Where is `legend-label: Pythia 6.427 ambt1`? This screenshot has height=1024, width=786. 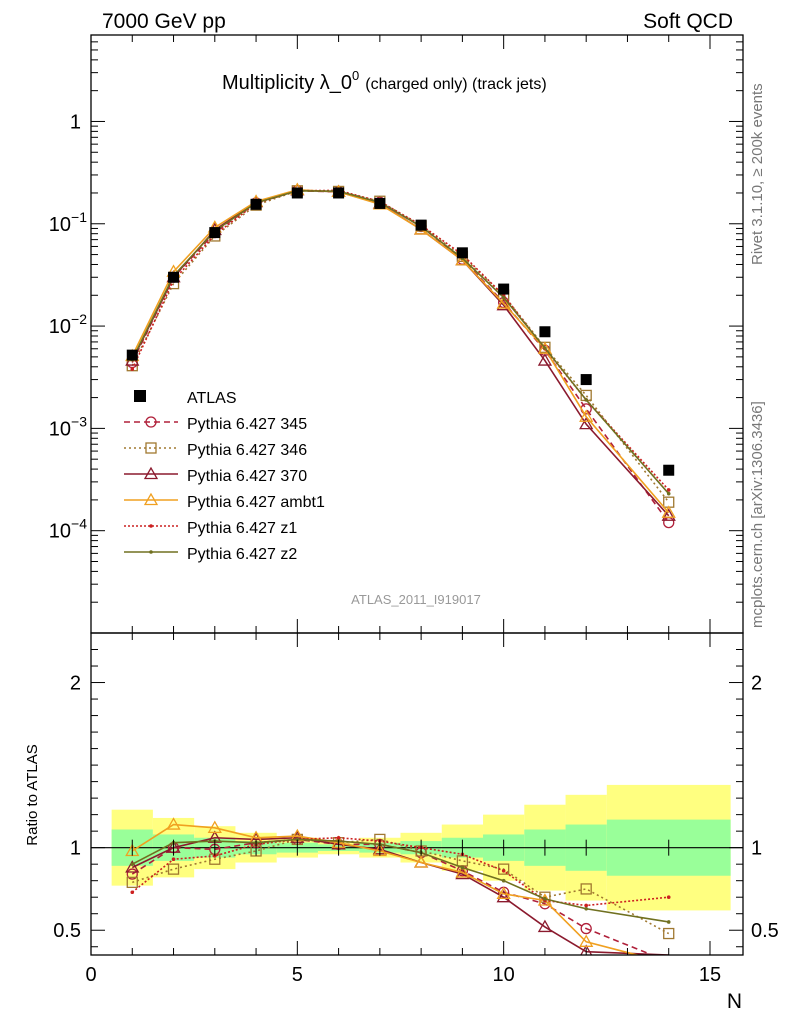 legend-label: Pythia 6.427 ambt1 is located at coordinates (256, 502).